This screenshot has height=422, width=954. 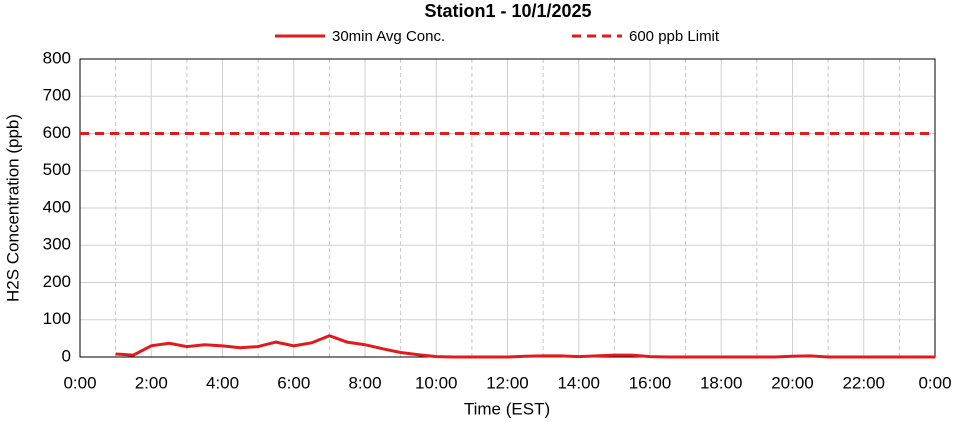 I want to click on legend-text: 30min Avg Conc., so click(x=388, y=36).